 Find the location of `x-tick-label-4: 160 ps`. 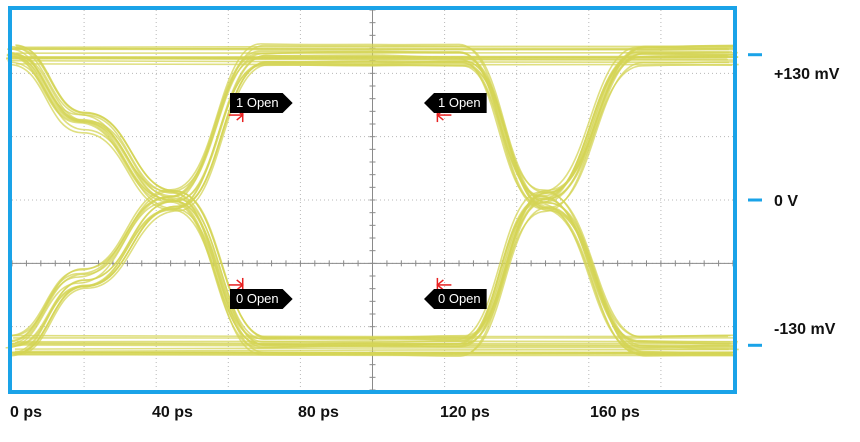

x-tick-label-4: 160 ps is located at coordinates (615, 413).